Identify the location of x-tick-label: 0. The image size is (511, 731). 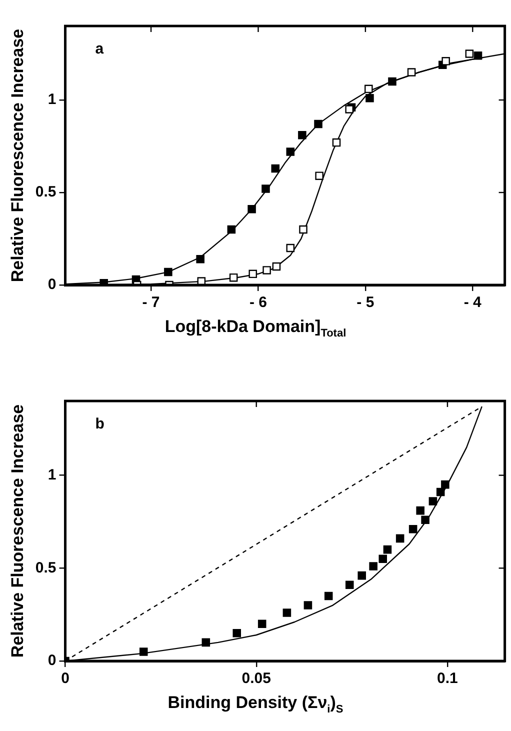
(65, 679).